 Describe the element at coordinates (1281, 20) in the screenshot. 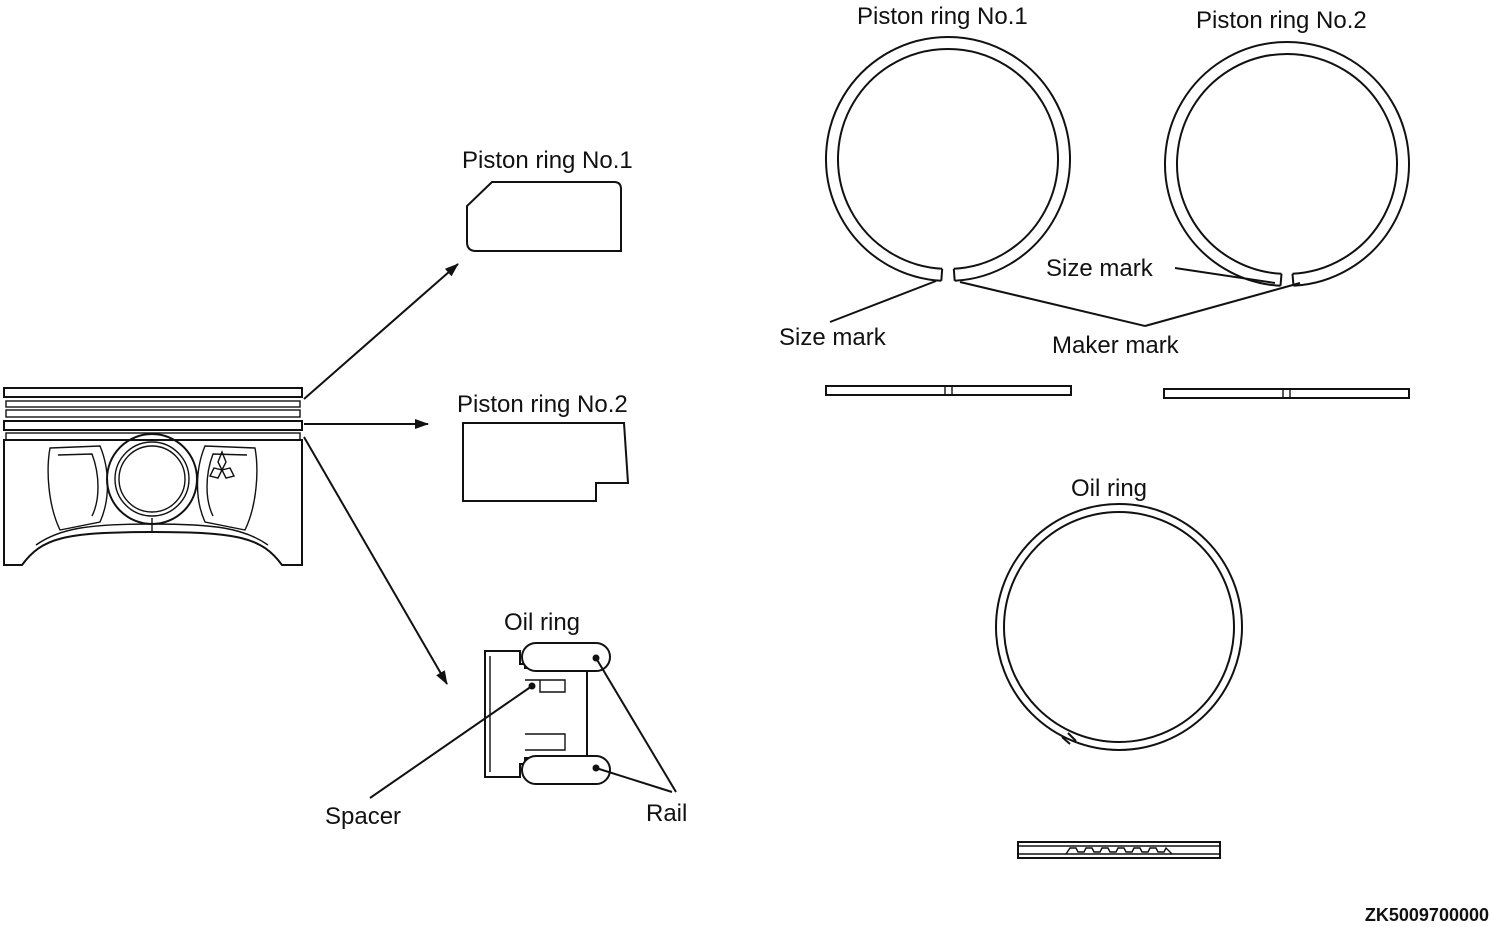

I see `label-right-ring2: Piston ring No.2` at that location.